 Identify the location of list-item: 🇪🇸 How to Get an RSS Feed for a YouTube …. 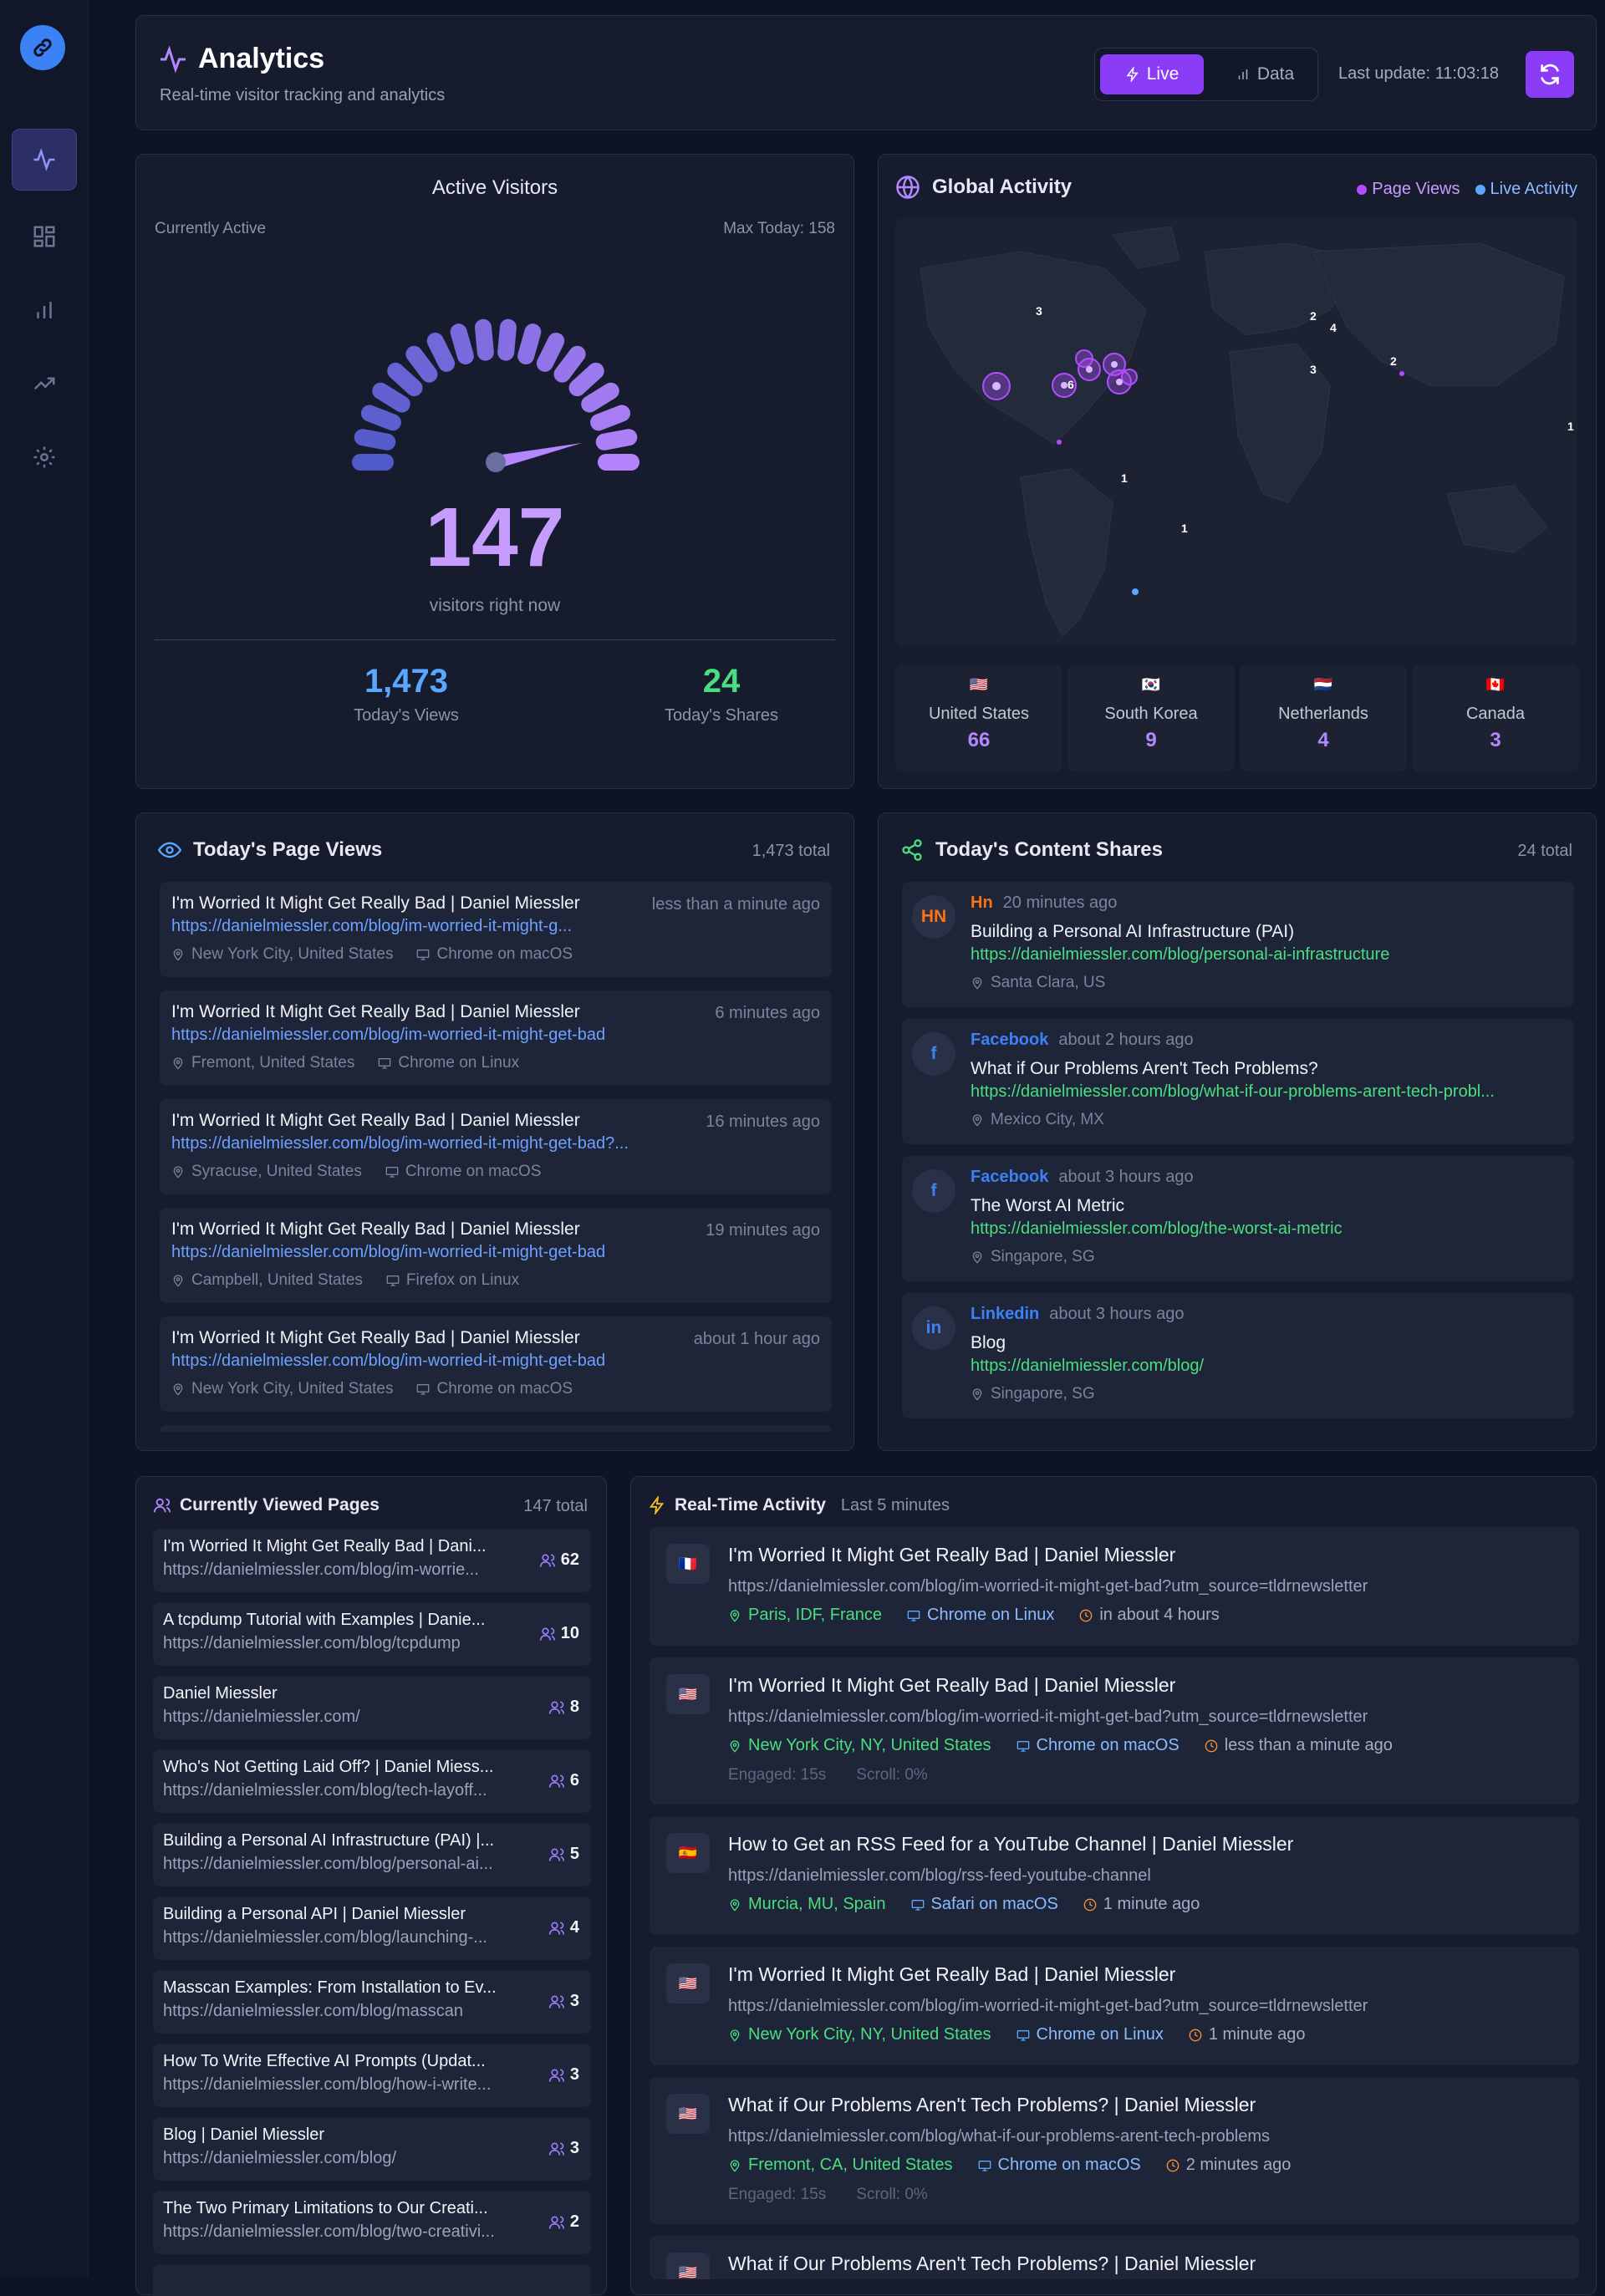
(1114, 1875).